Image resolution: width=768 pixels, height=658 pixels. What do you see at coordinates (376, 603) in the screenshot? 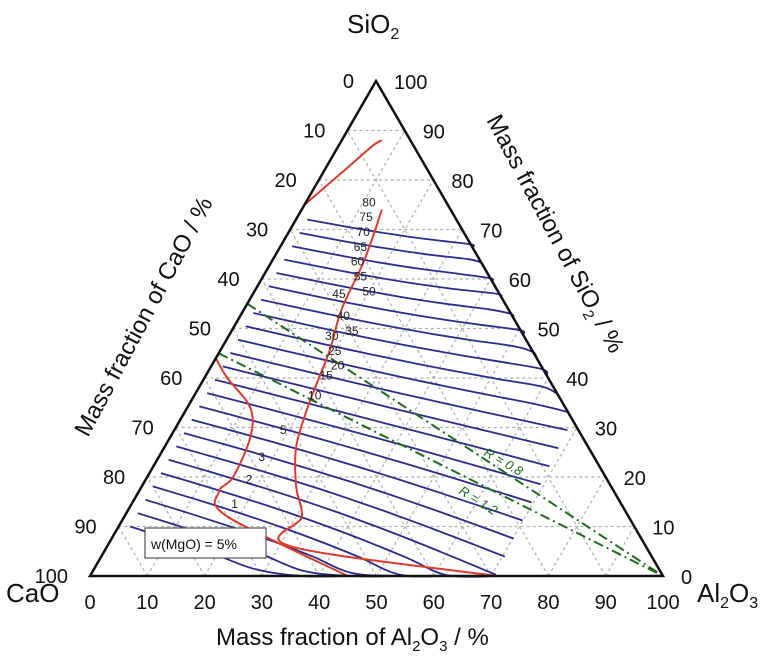
I see `bottom-tick-label: 50` at bounding box center [376, 603].